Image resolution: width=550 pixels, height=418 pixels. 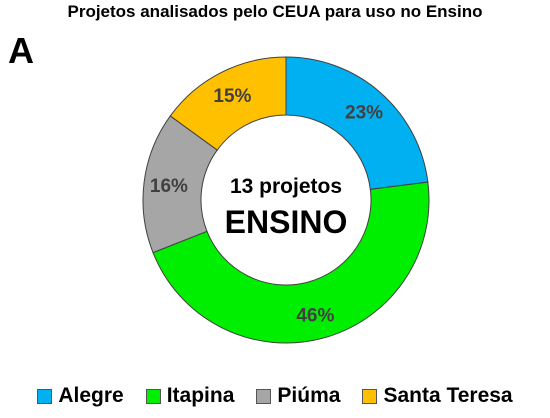 What do you see at coordinates (21, 50) in the screenshot?
I see `panel-letter: A` at bounding box center [21, 50].